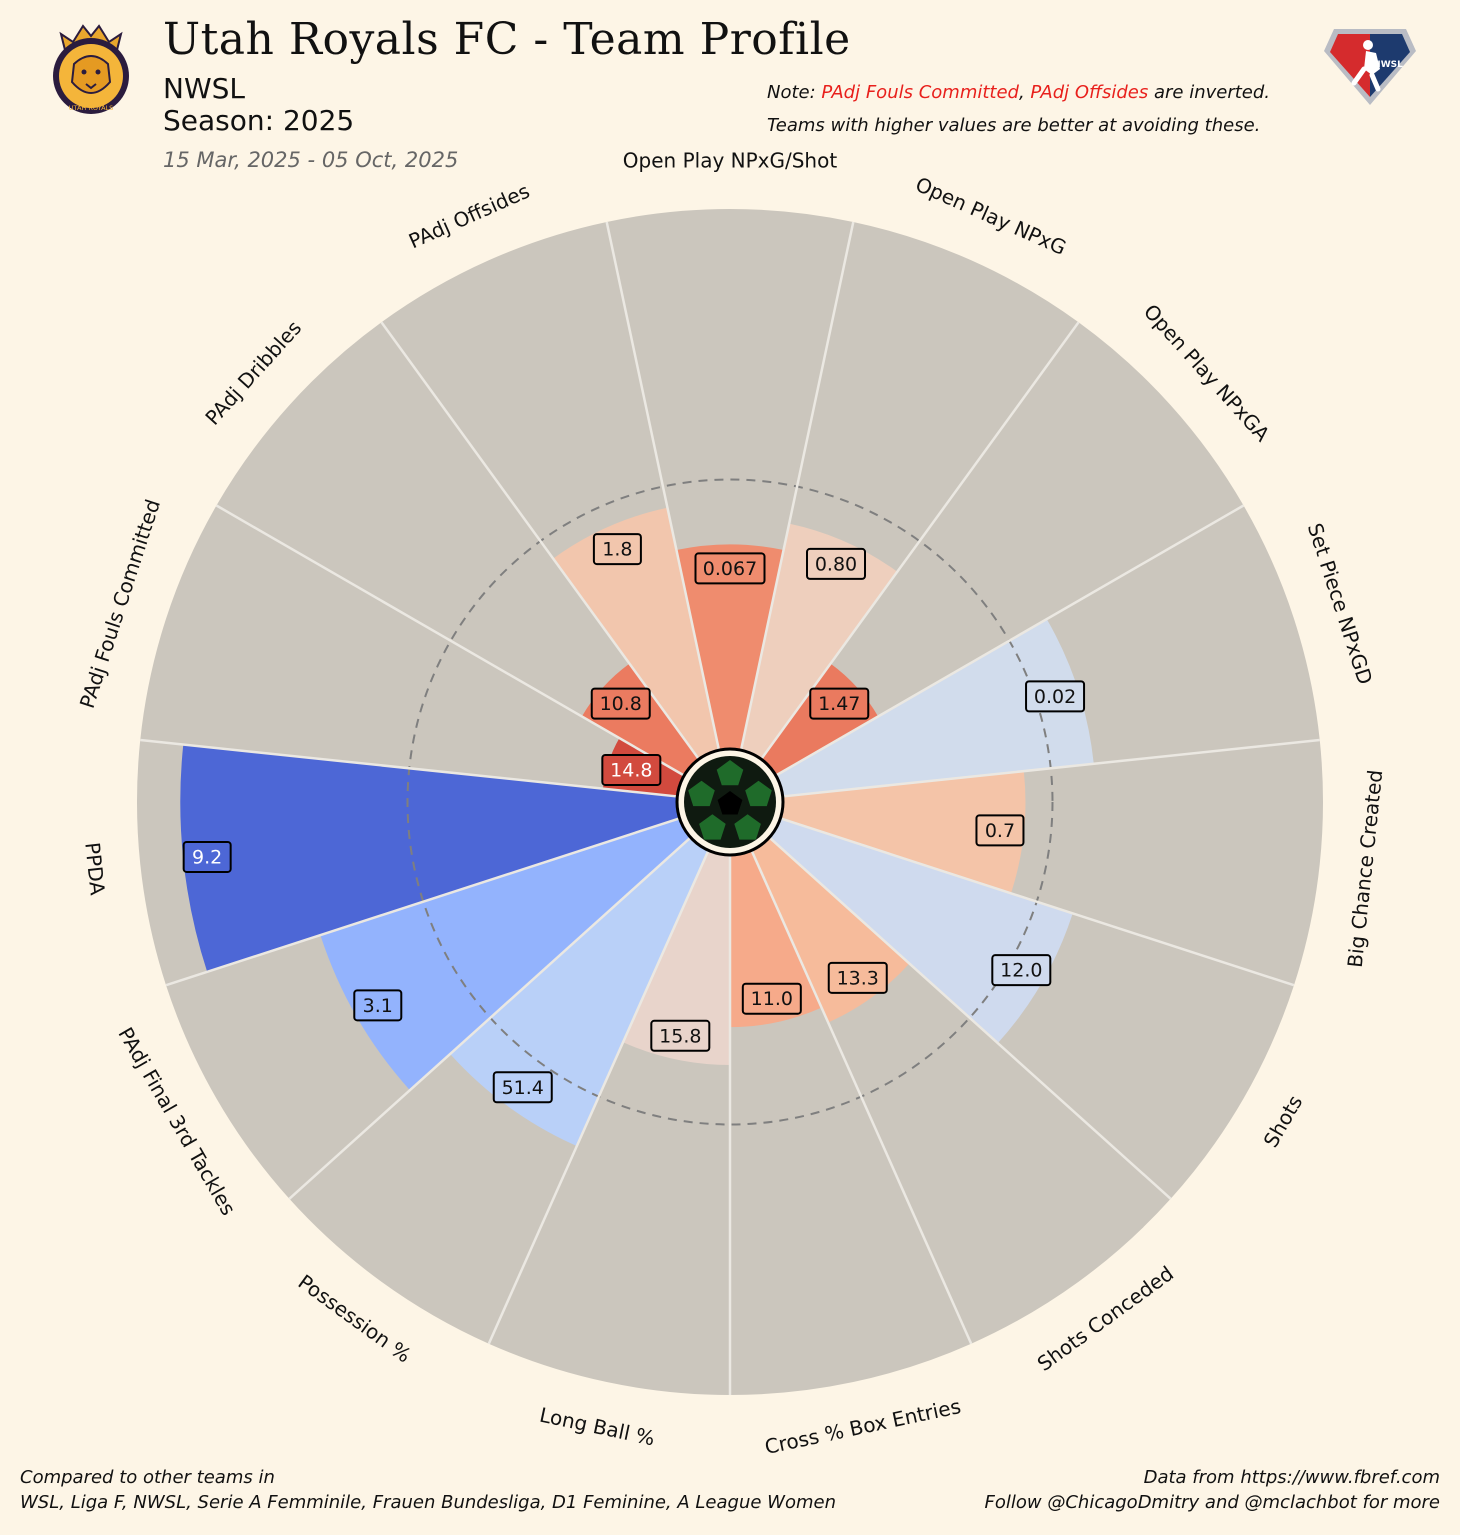 This screenshot has width=1460, height=1535. I want to click on soccer-ball-icon, so click(730, 802).